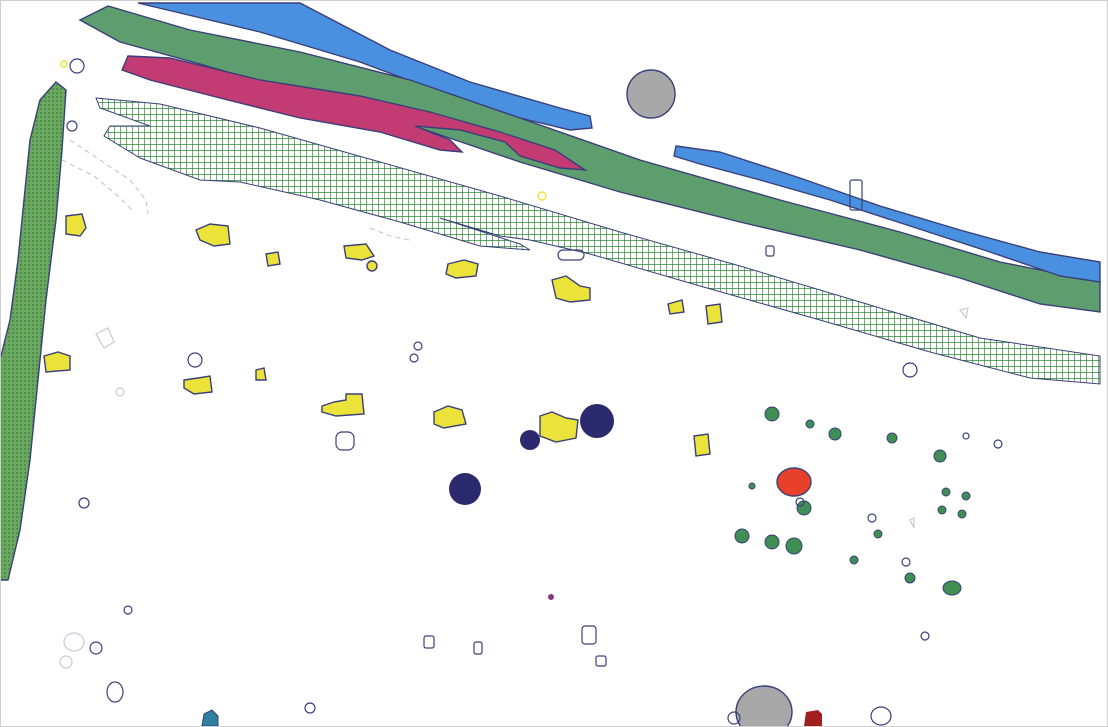  I want to click on blue-channel-lower, so click(887, 214).